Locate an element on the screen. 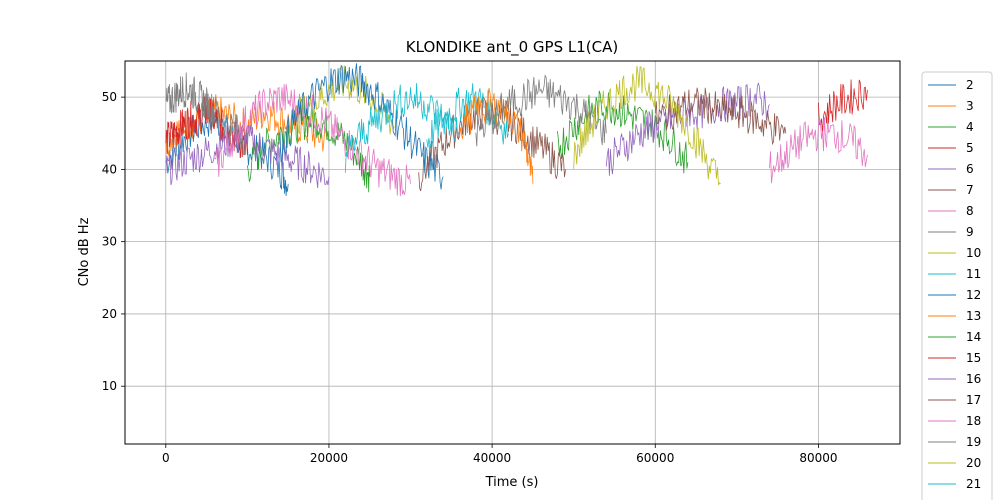 This screenshot has width=1000, height=500. legend-label-7: 7 is located at coordinates (970, 190).